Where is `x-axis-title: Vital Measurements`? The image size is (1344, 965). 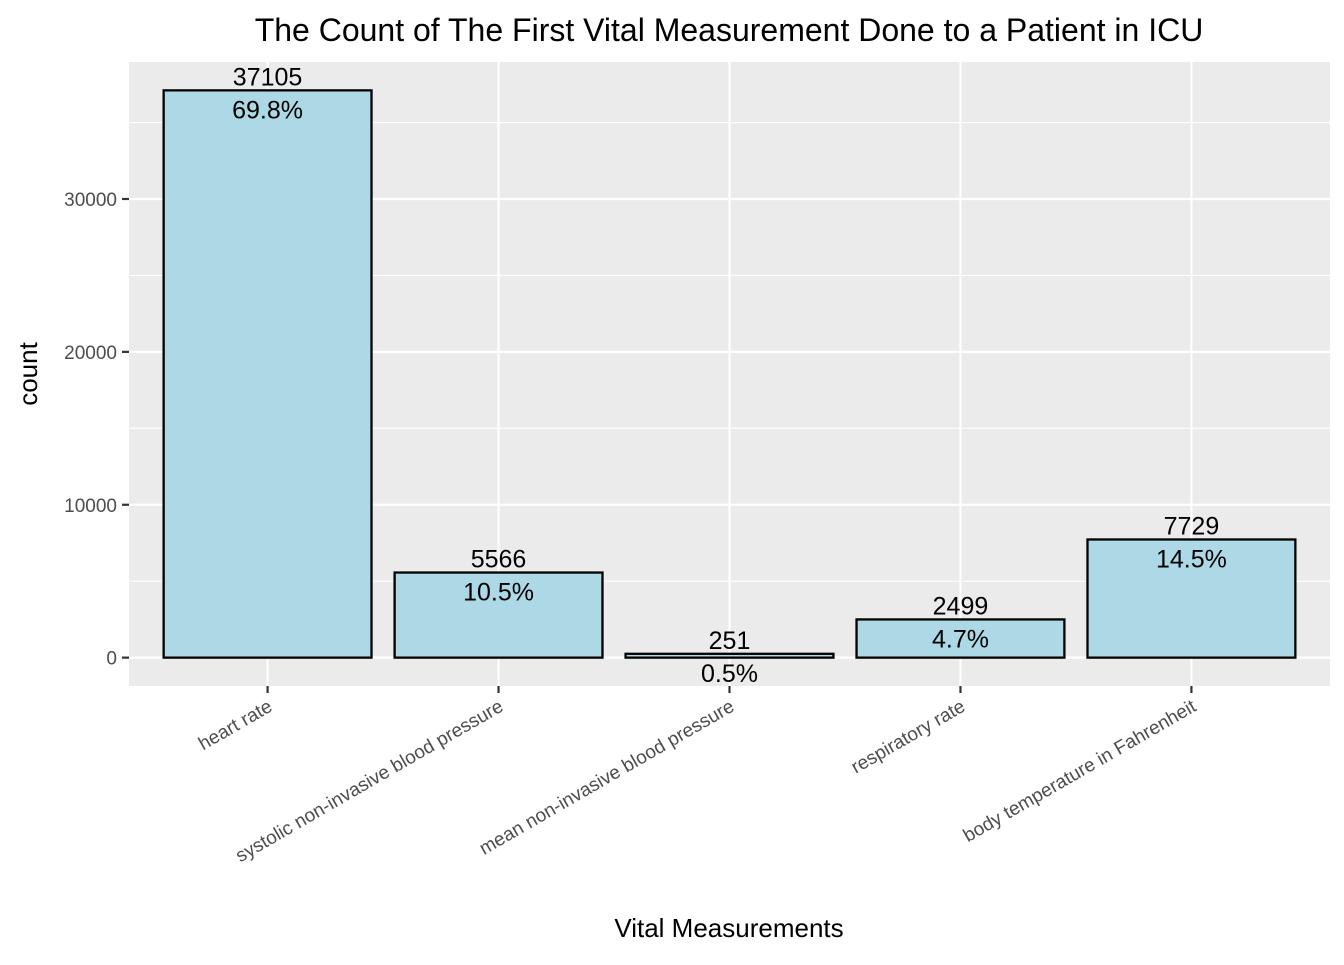 x-axis-title: Vital Measurements is located at coordinates (728, 928).